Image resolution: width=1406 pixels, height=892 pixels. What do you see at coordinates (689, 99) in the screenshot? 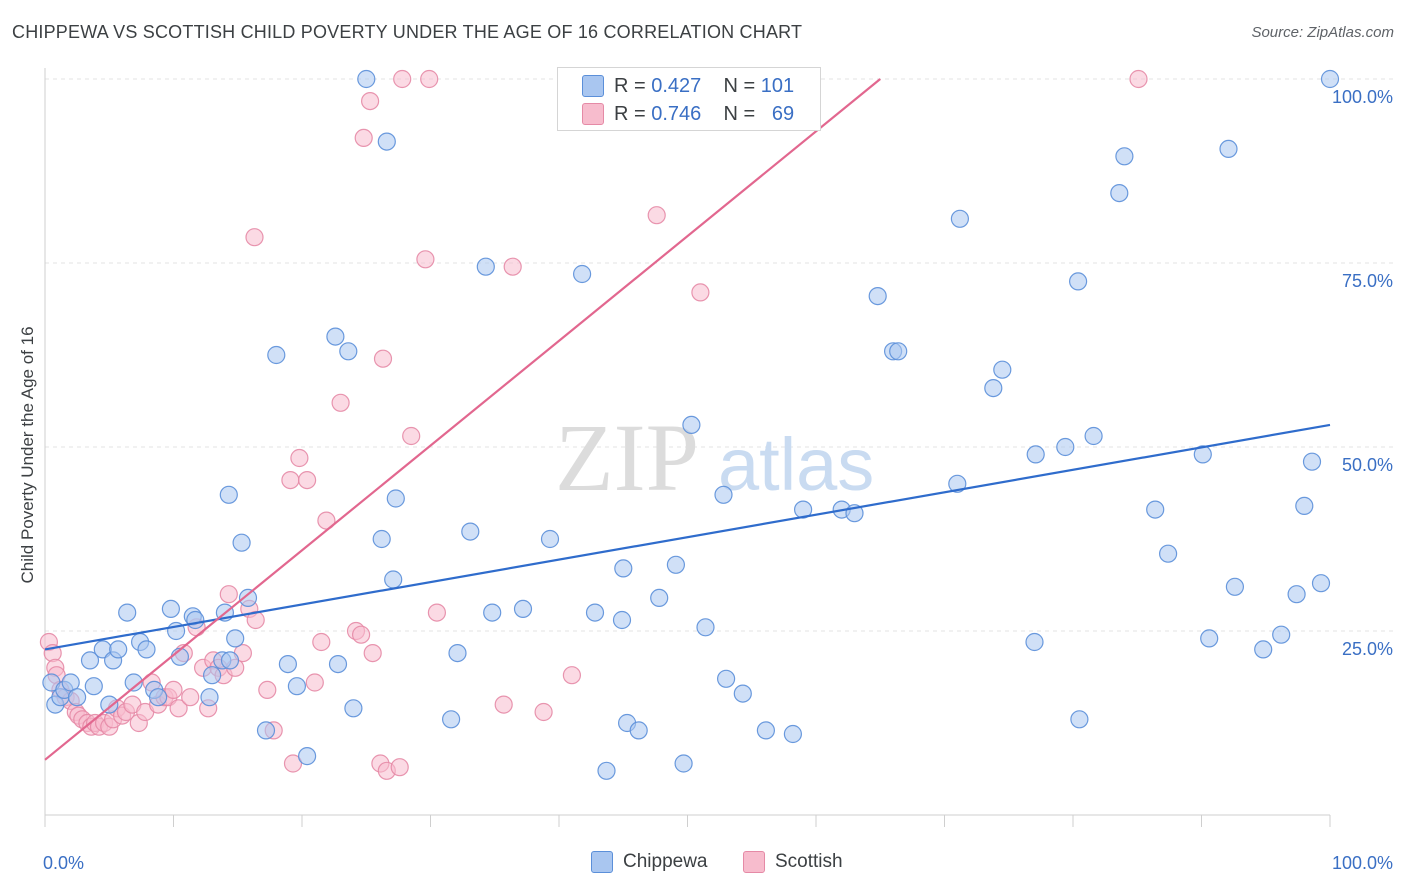
I see `legend: R = 0.427 N = 101 R = 0.746 N = 69` at bounding box center [689, 99].